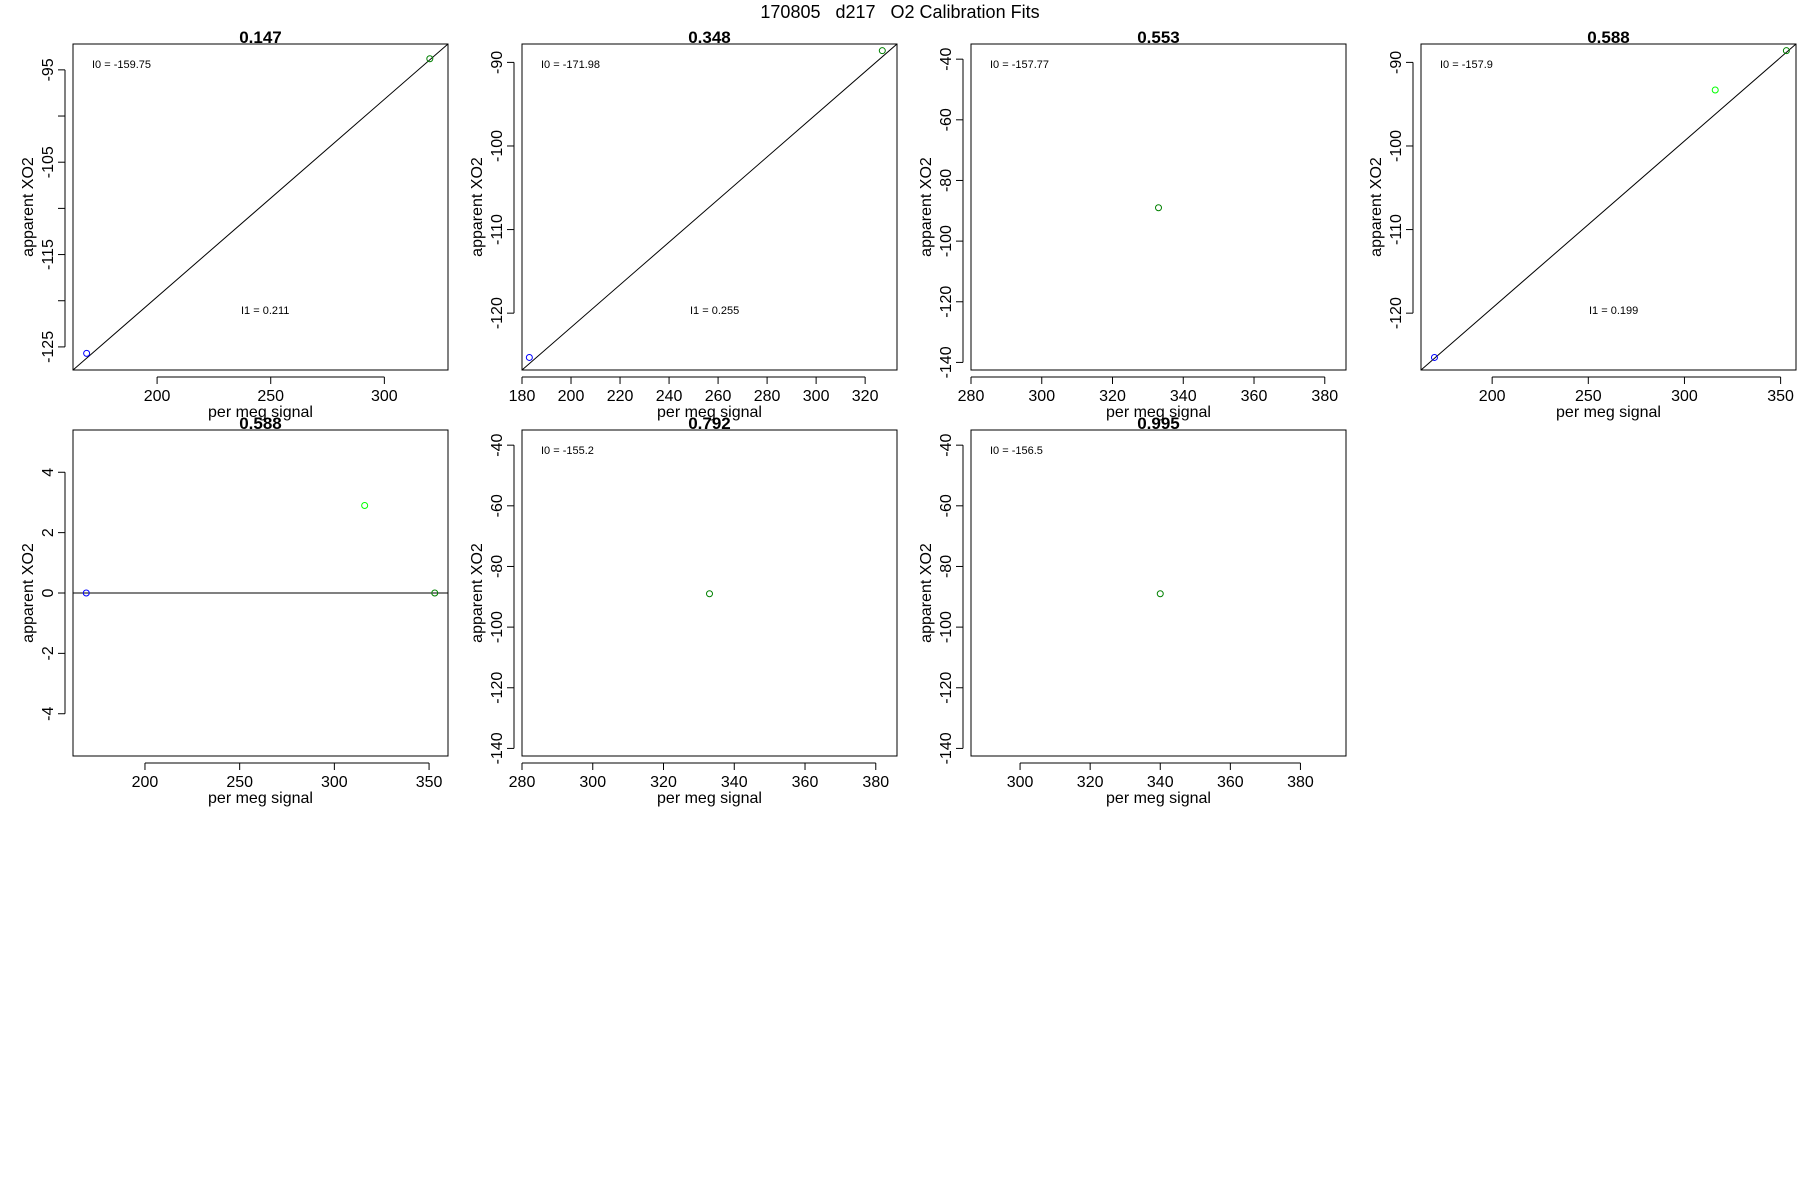  Describe the element at coordinates (709, 37) in the screenshot. I see `panel-title: 0.348` at that location.